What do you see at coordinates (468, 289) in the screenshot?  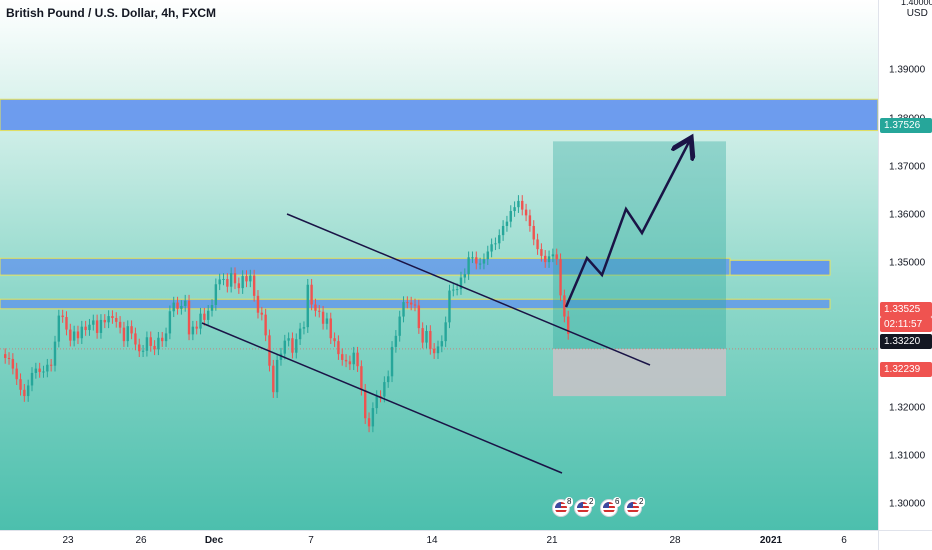 I see `channel-upper-trendline` at bounding box center [468, 289].